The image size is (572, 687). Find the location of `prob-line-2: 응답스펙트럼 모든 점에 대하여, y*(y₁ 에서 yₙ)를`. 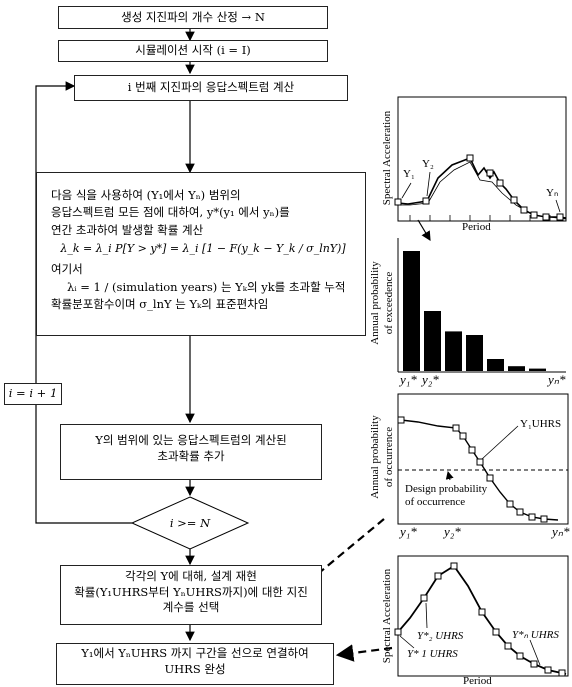

prob-line-2: 응답스펙트럼 모든 점에 대하여, y*(y₁ 에서 yₙ)를 is located at coordinates (170, 212).